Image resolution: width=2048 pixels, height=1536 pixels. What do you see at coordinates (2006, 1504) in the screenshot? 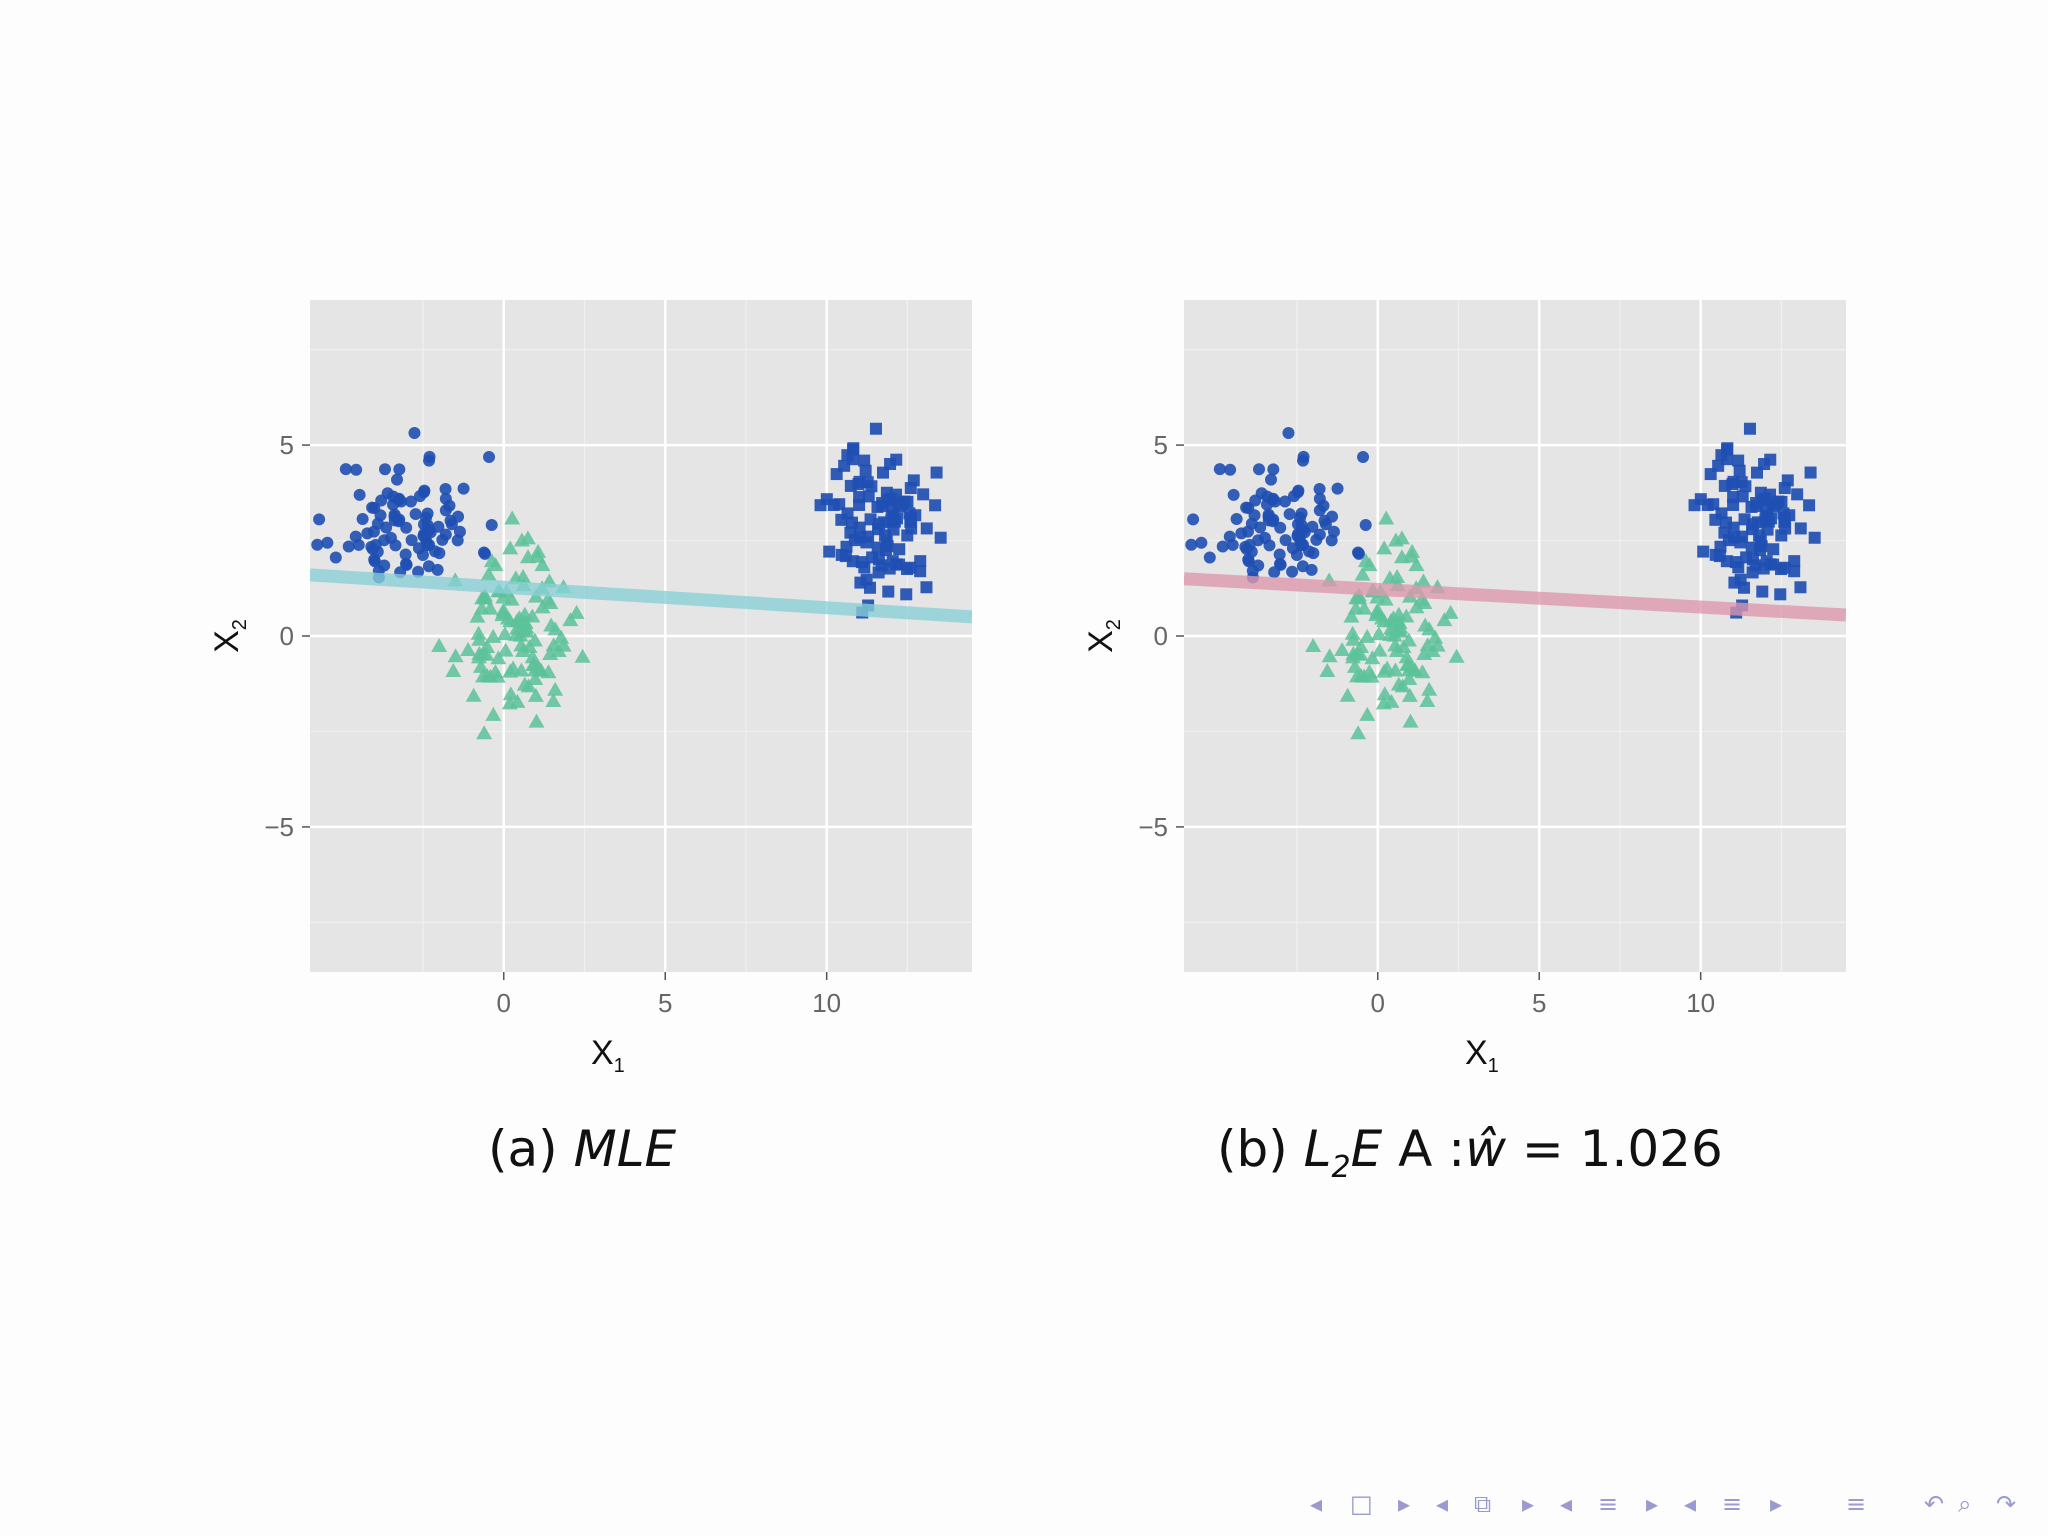
I see `nav-icon: ↷` at bounding box center [2006, 1504].